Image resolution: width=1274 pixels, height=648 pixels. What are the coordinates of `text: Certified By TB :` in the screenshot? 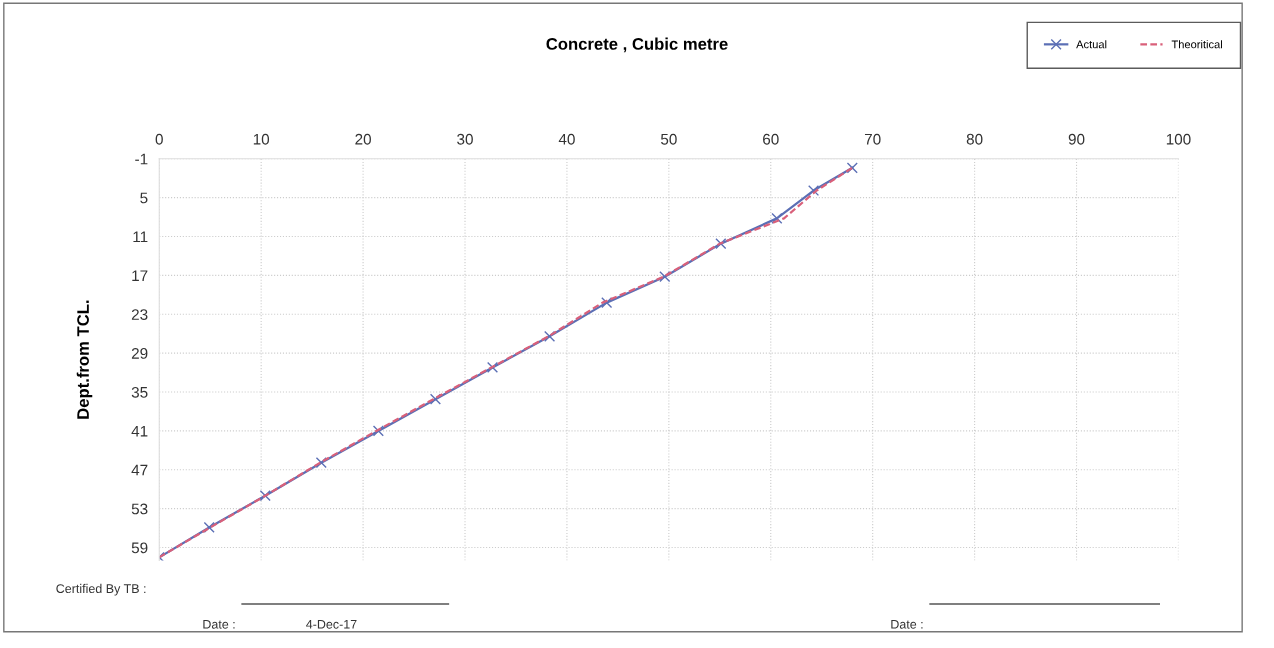 It's located at (101, 589).